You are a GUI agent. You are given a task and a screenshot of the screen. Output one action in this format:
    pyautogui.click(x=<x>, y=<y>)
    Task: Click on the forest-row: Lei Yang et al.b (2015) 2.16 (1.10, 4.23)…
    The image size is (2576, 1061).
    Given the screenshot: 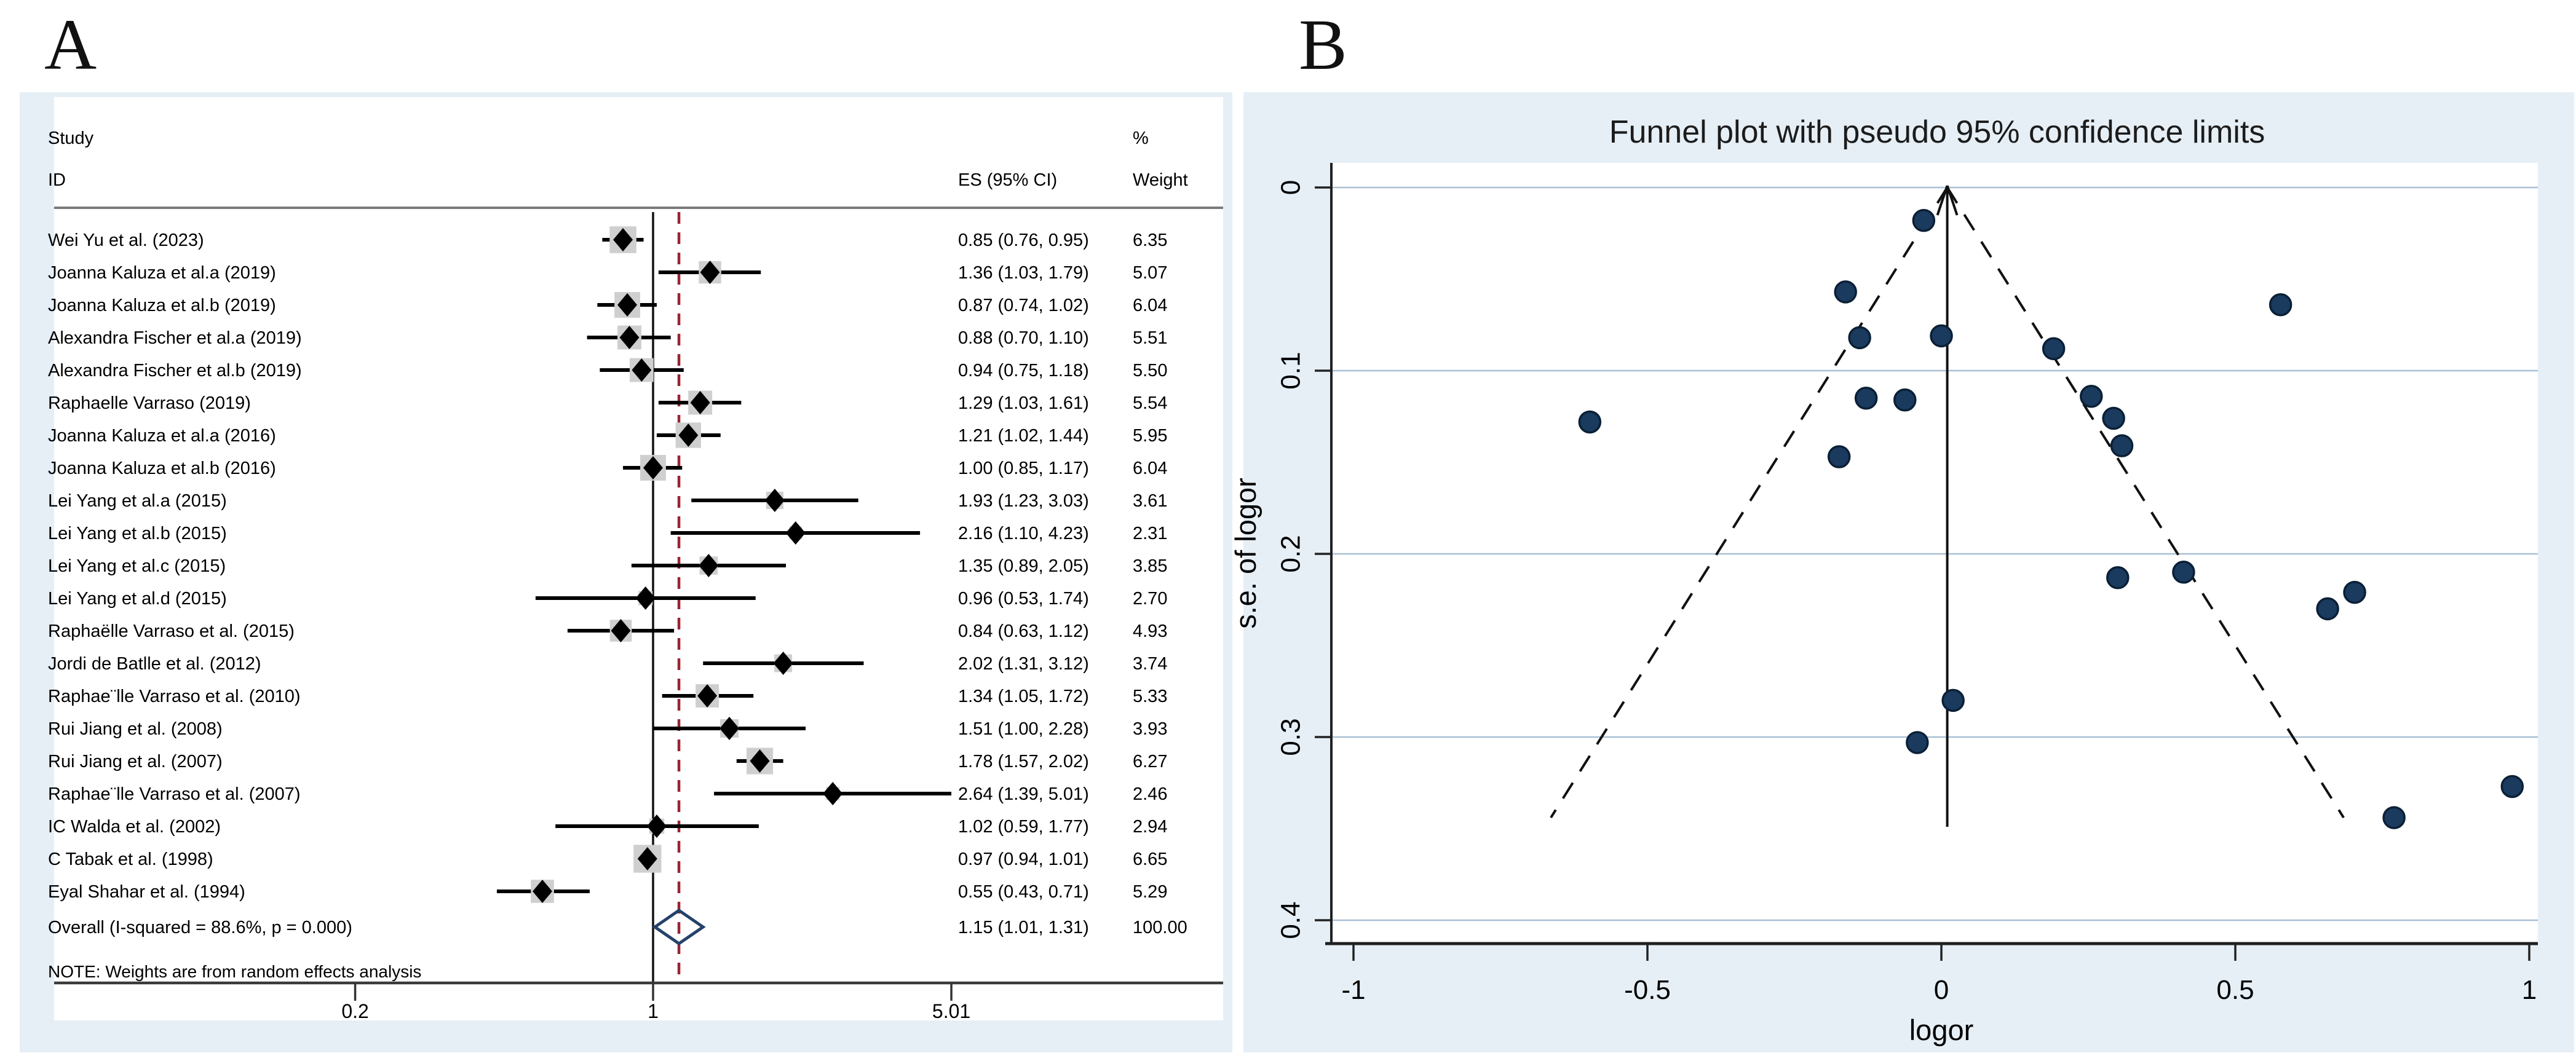 What is the action you would take?
    pyautogui.click(x=607, y=533)
    